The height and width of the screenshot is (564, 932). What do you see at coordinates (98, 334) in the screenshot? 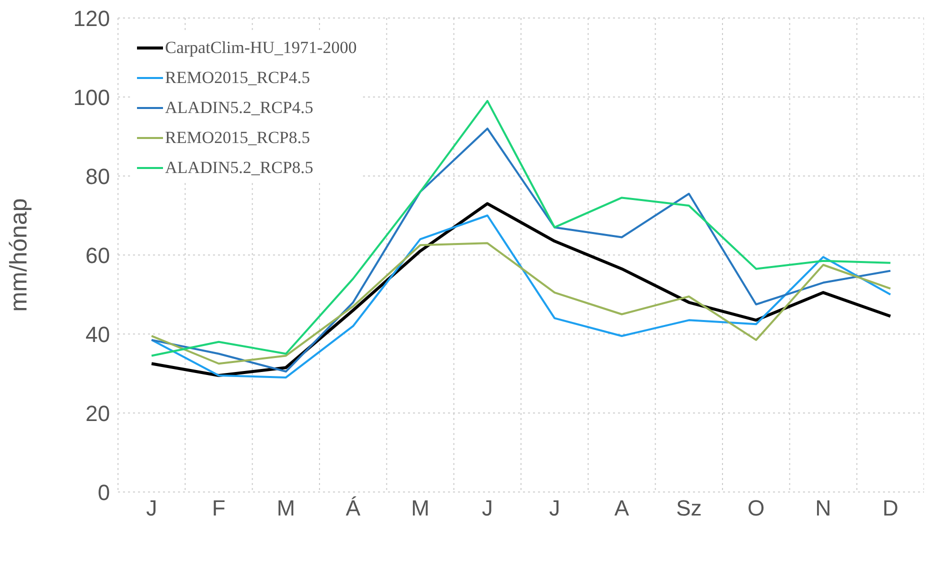
I see `y-tick-label: 40` at bounding box center [98, 334].